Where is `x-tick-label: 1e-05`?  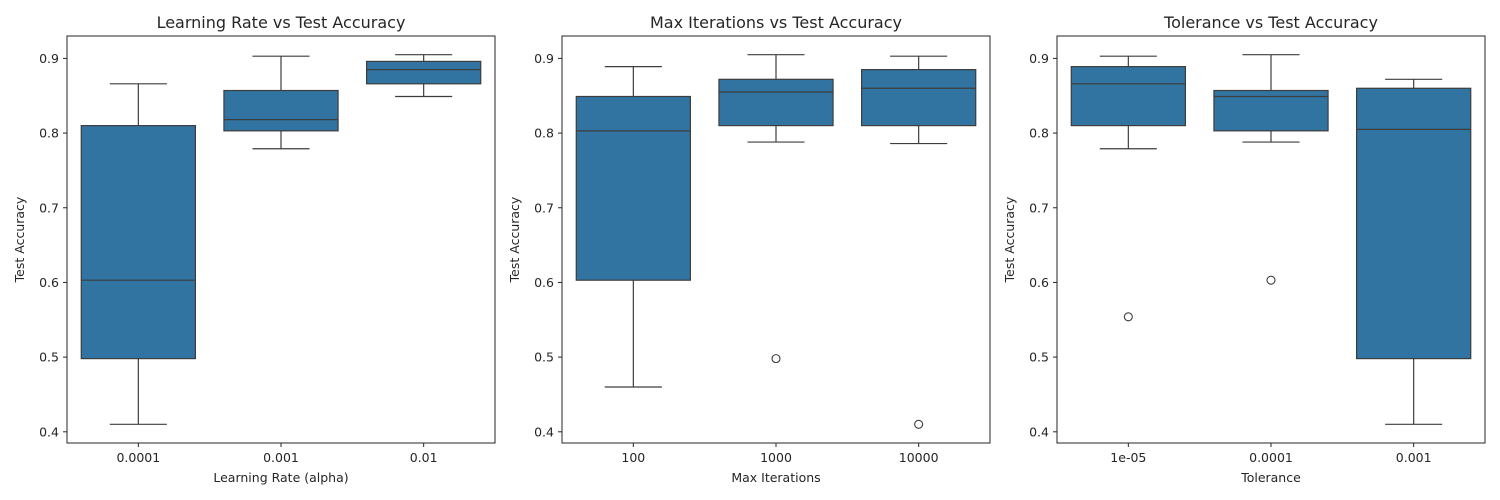 x-tick-label: 1e-05 is located at coordinates (1128, 457).